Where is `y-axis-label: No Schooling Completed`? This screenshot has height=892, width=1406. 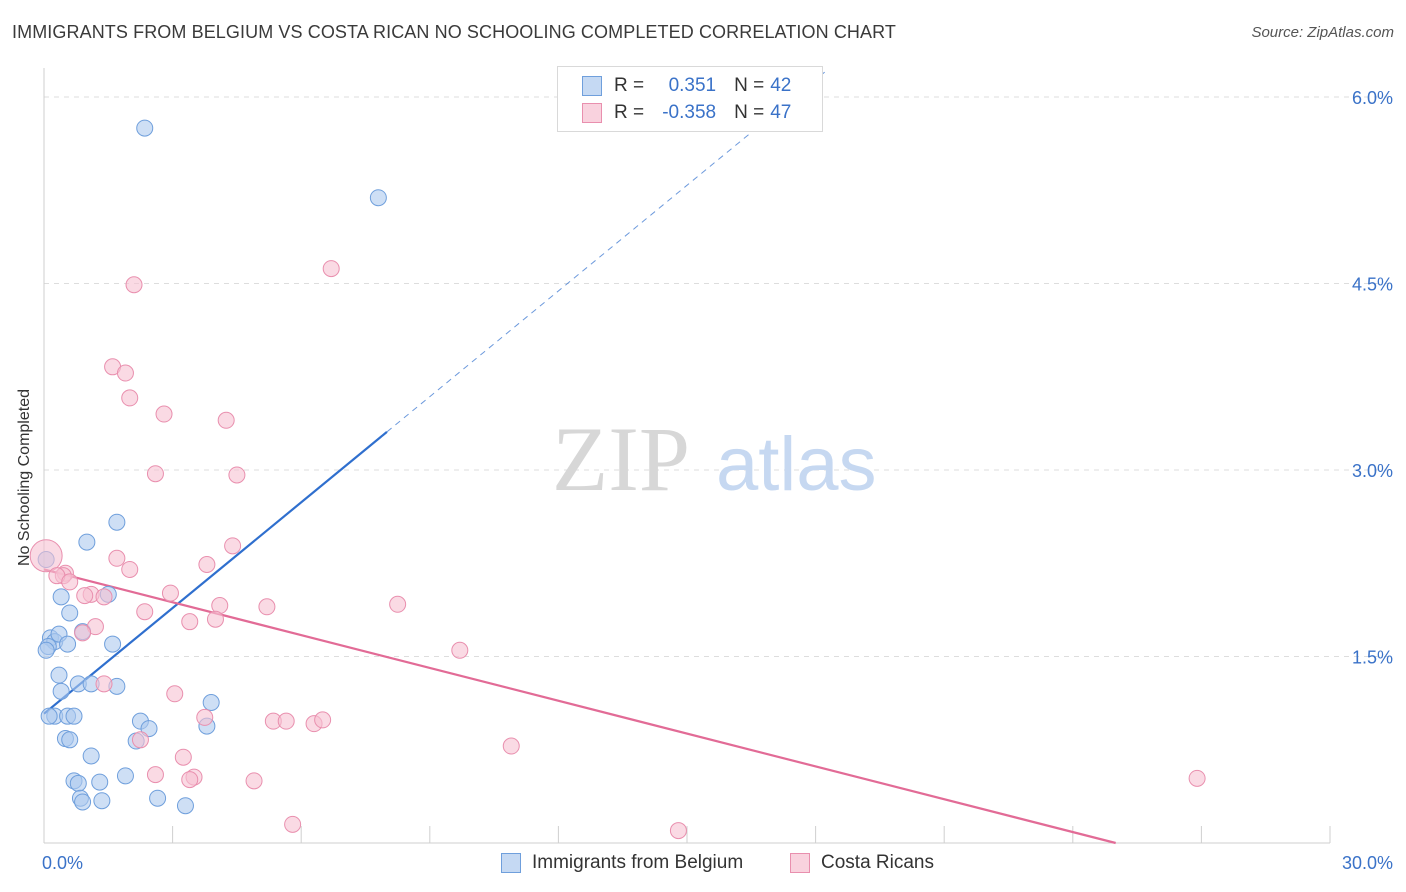 y-axis-label: No Schooling Completed is located at coordinates (24, 477).